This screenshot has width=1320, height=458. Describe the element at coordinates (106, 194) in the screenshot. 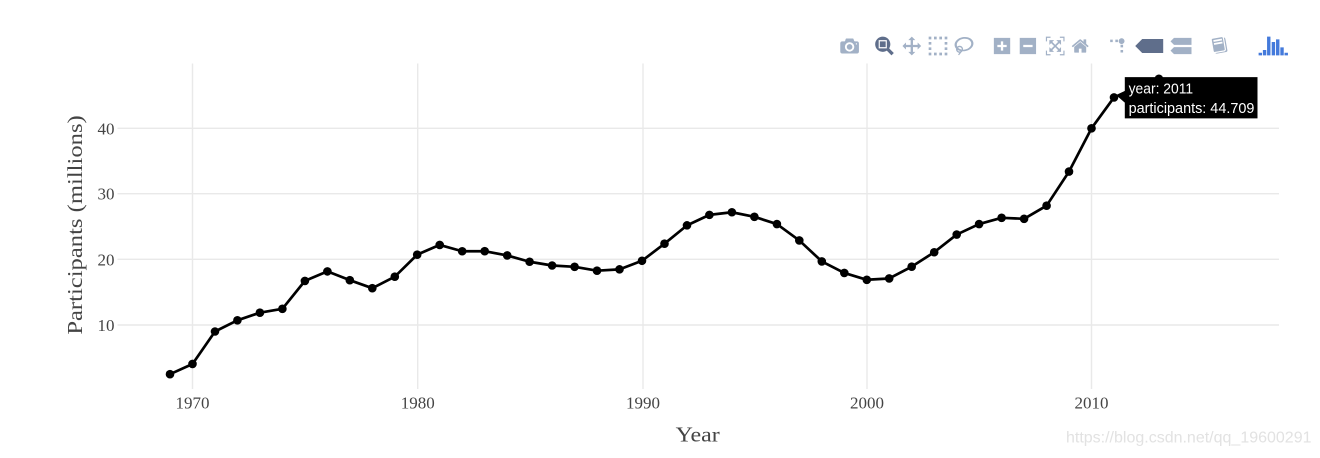

I see `svg-text: 30` at that location.